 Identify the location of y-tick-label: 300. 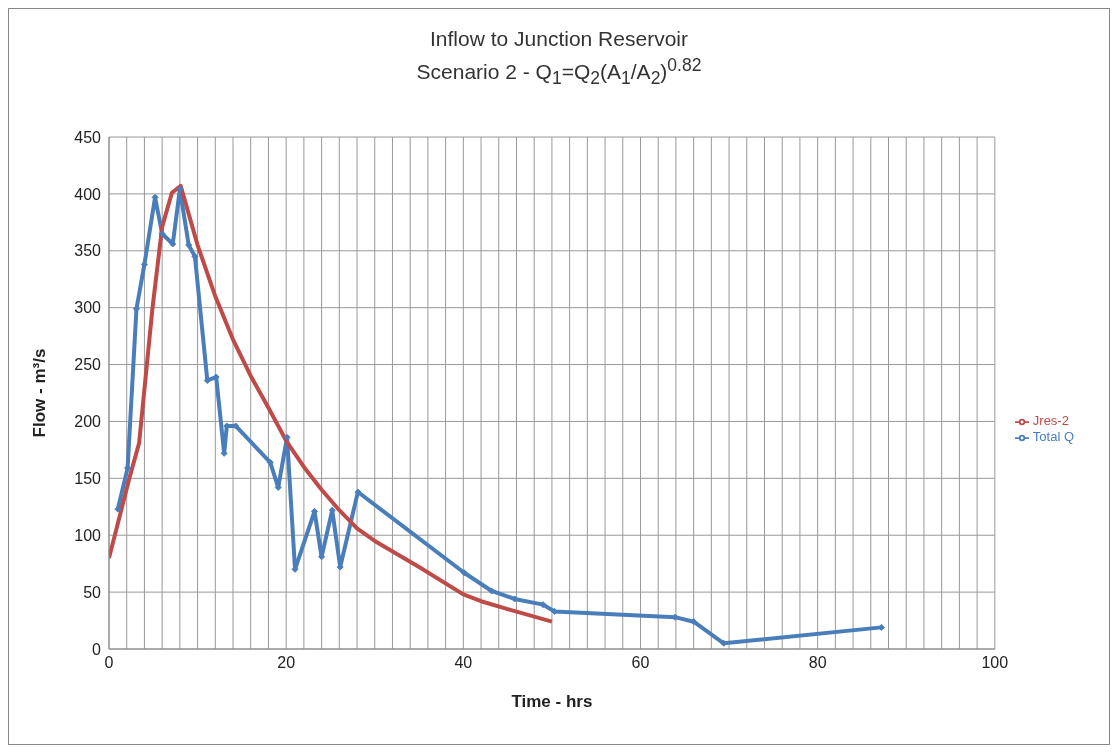
(88, 308).